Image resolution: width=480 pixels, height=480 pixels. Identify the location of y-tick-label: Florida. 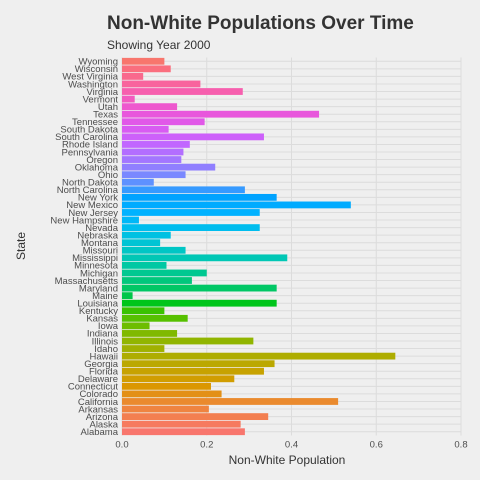
(104, 372).